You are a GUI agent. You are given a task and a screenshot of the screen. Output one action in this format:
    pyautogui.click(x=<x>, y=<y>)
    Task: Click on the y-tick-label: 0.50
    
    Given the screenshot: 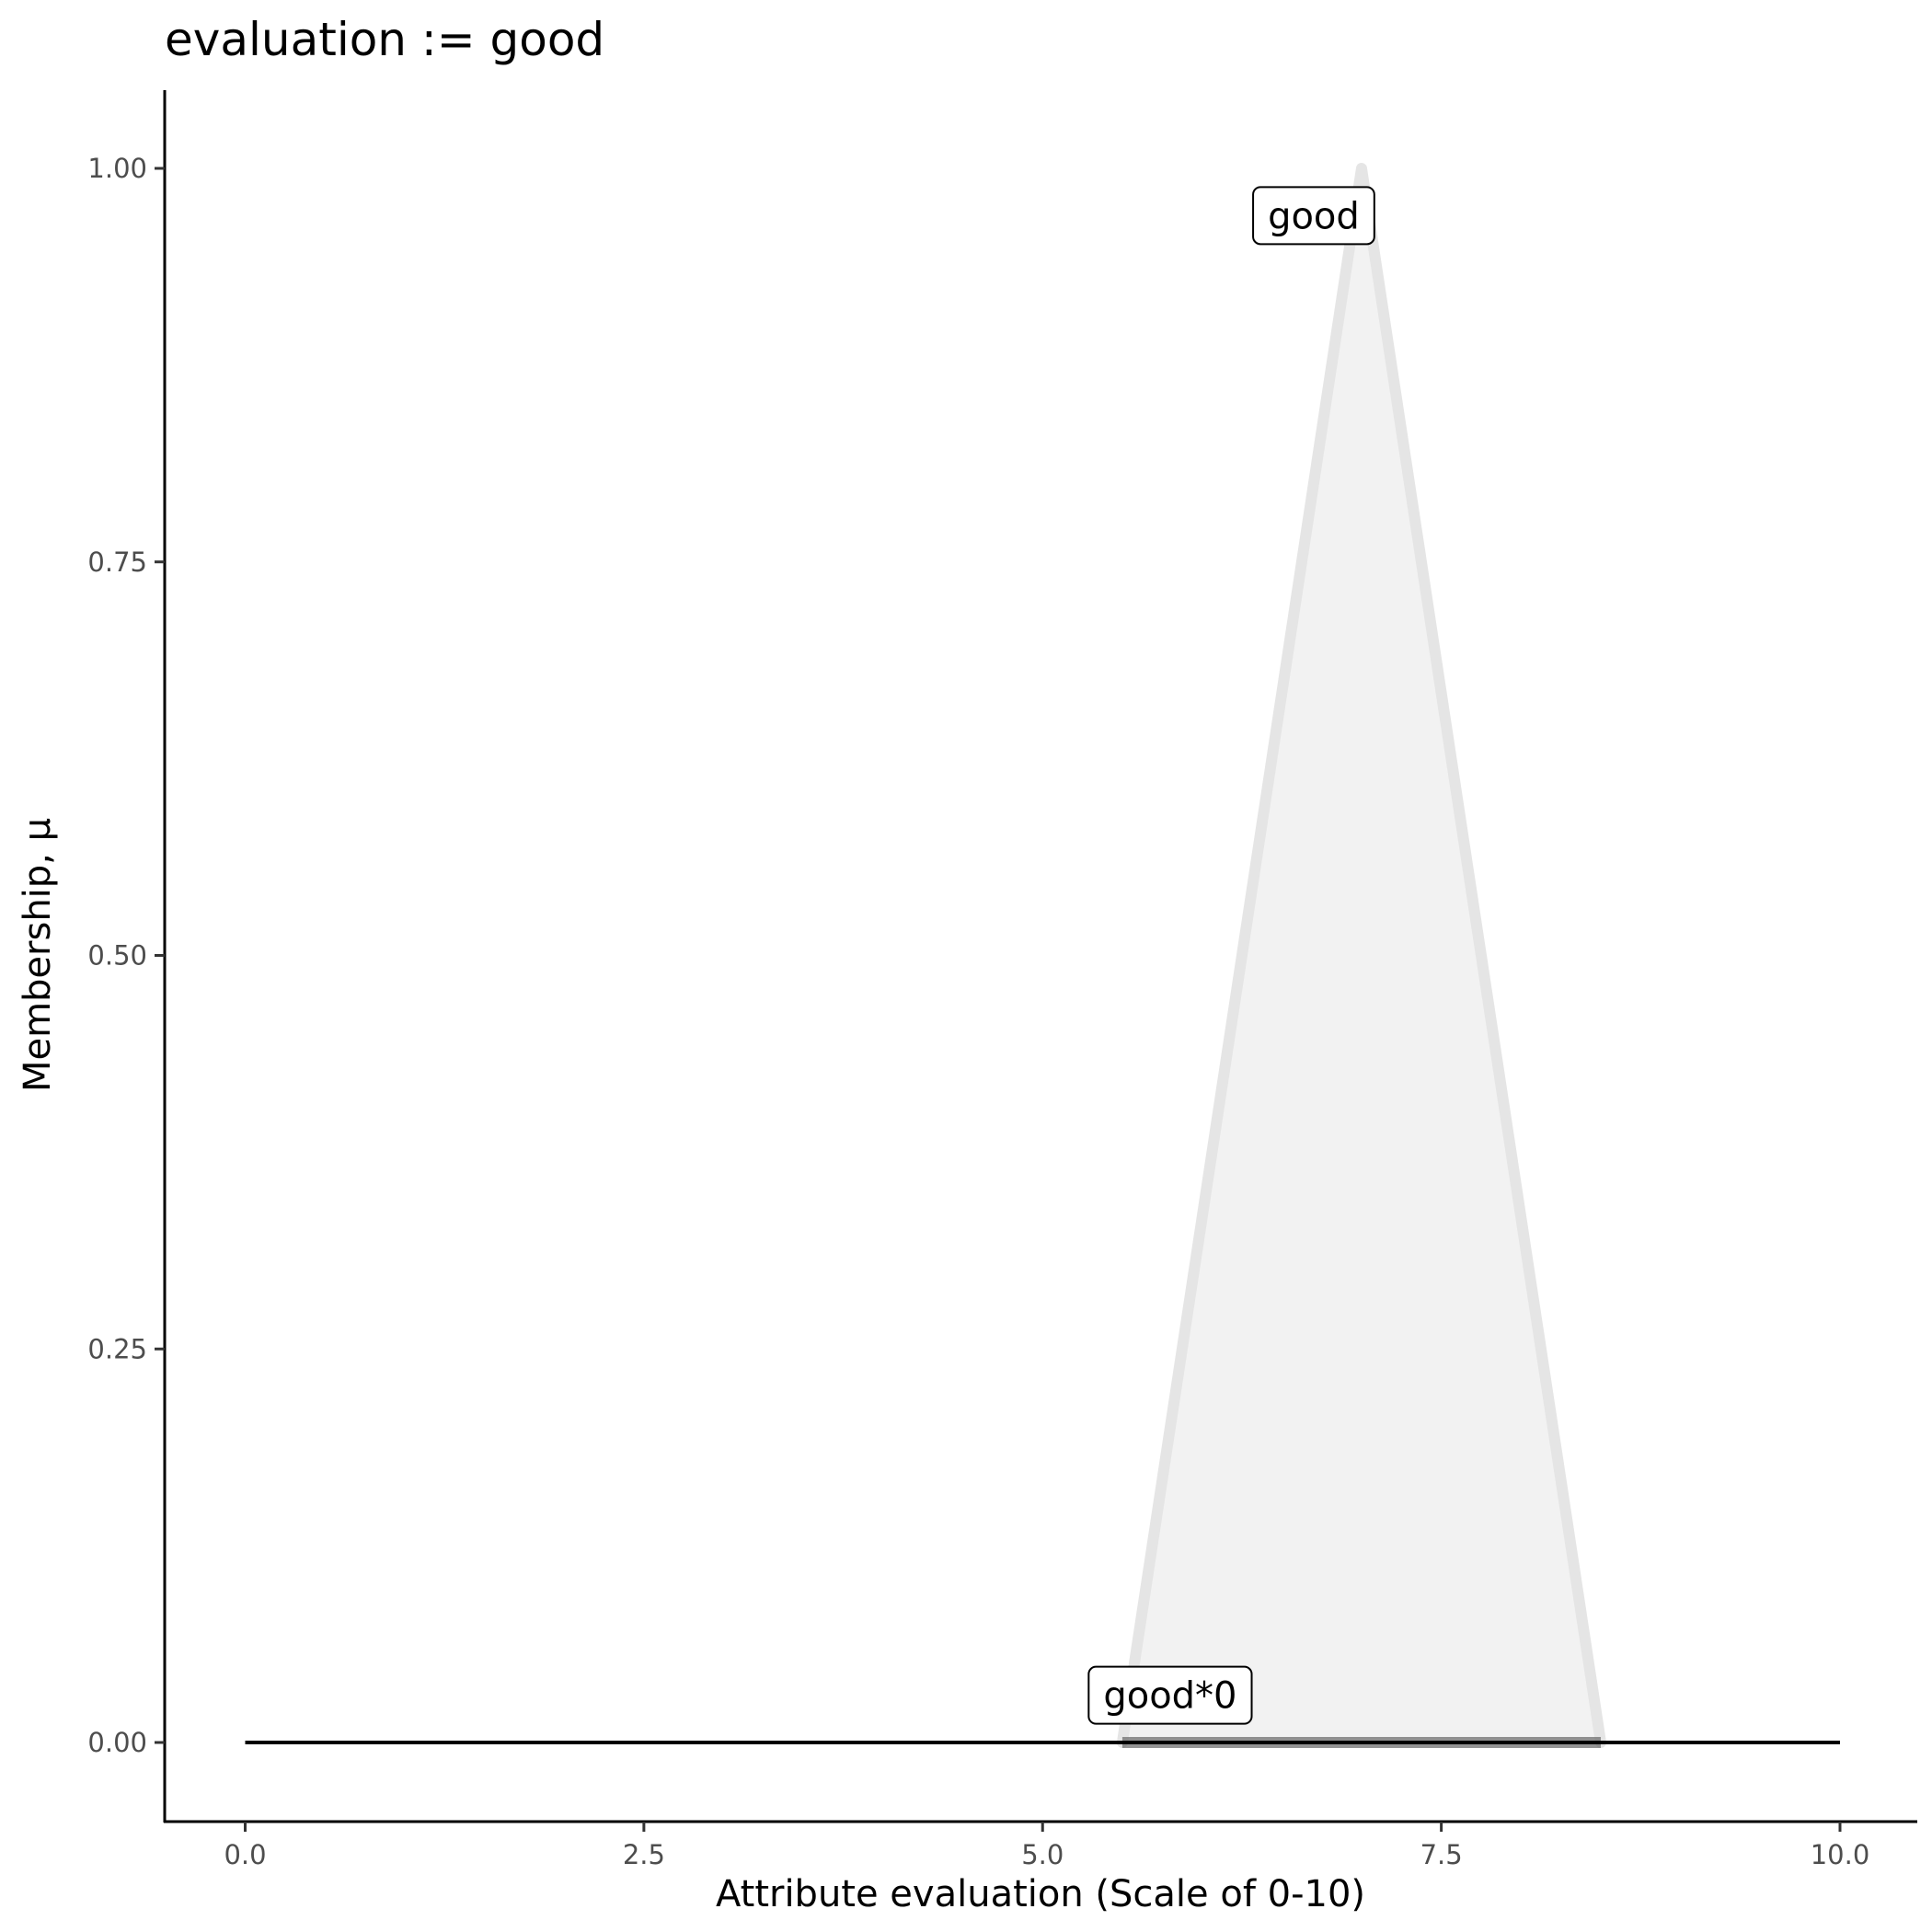 What is the action you would take?
    pyautogui.click(x=117, y=956)
    